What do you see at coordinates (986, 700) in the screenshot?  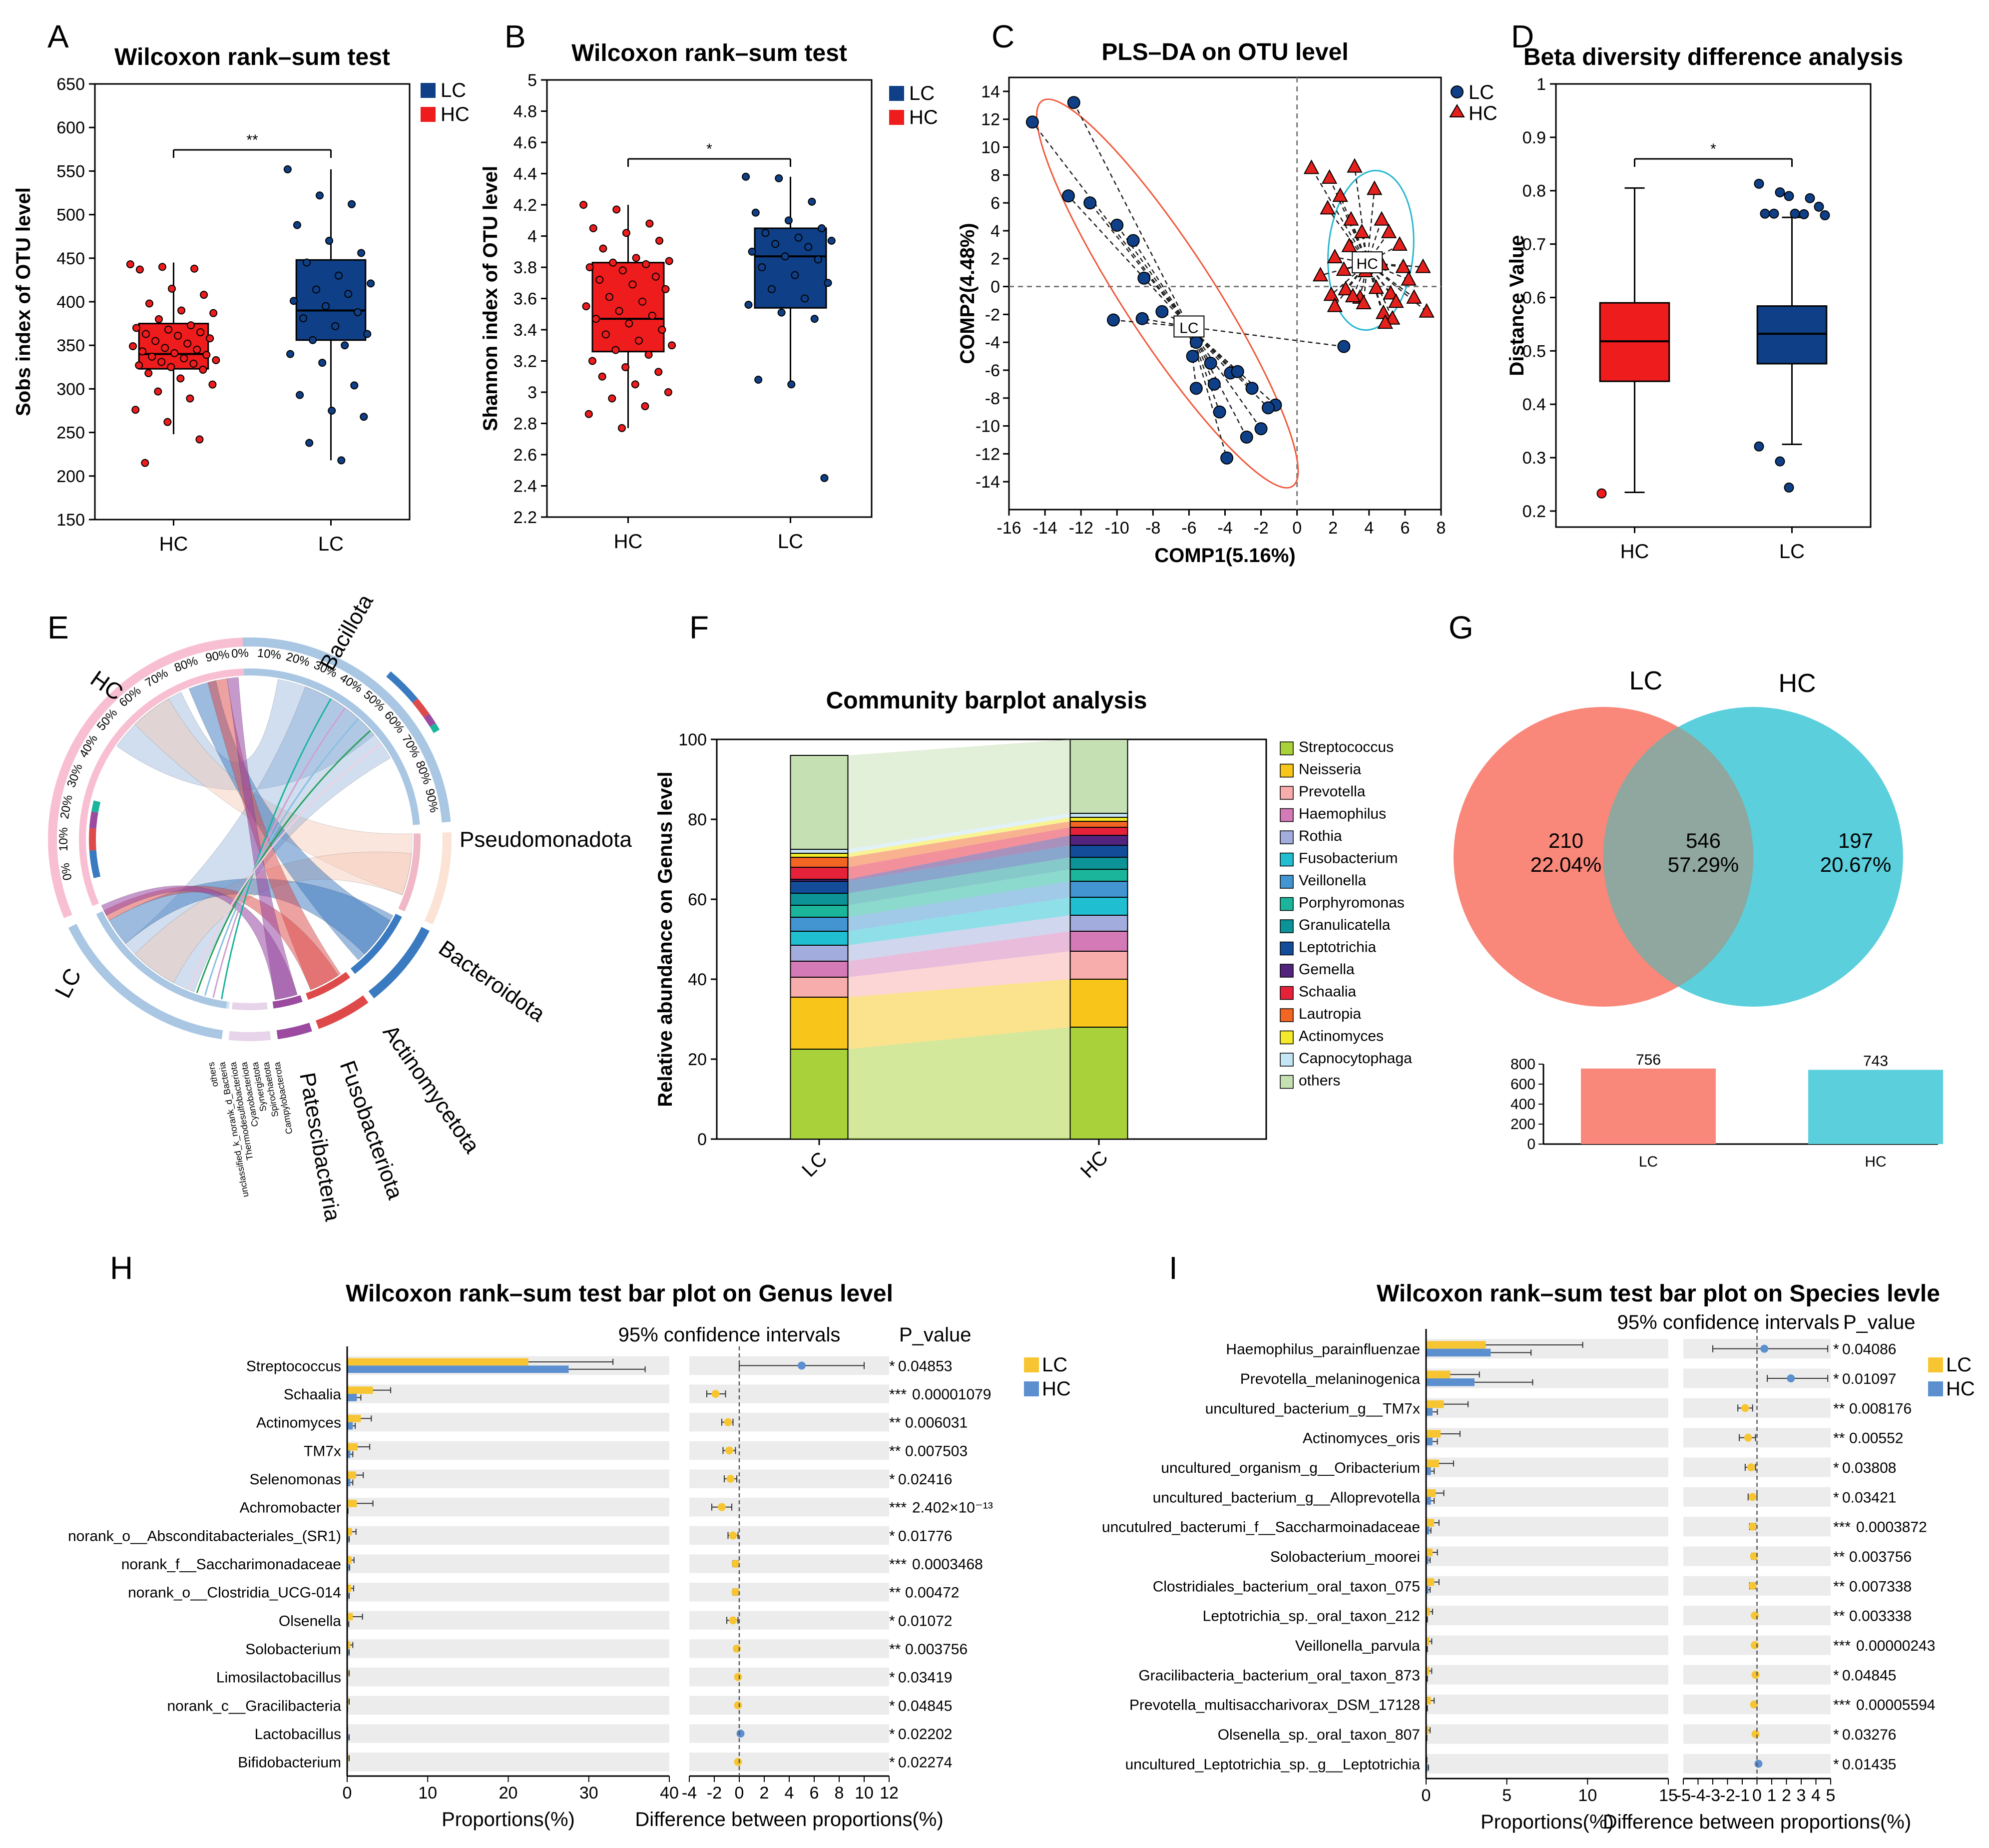 I see `chart-title-F: Community barplot analysis` at bounding box center [986, 700].